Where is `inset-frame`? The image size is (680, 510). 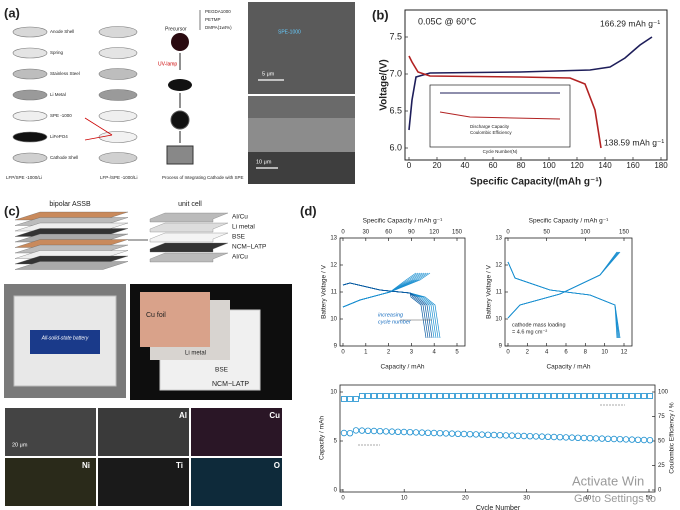
inset-frame is located at coordinates (500, 116).